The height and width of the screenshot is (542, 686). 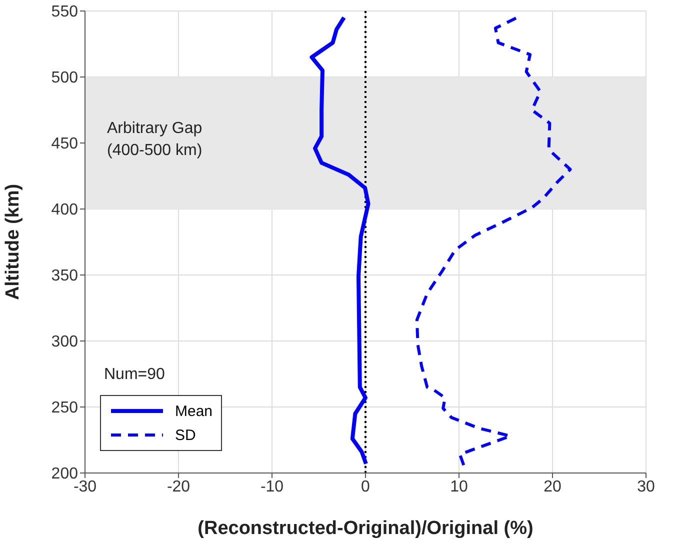 What do you see at coordinates (340, 241) in the screenshot?
I see `line-series` at bounding box center [340, 241].